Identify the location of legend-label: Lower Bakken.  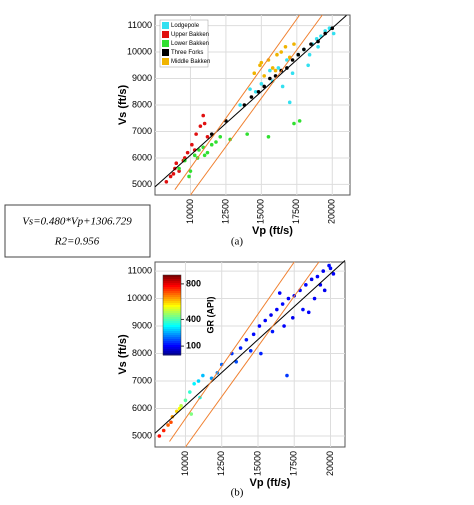
(190, 44).